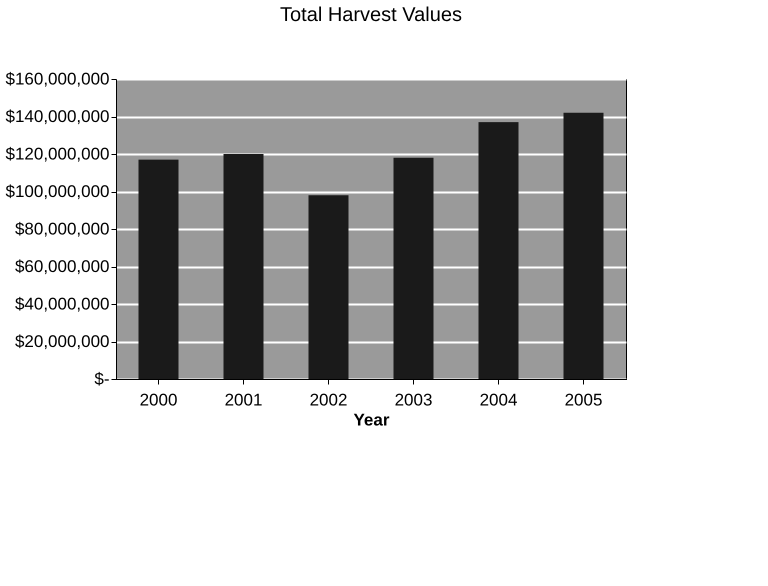  I want to click on x-tick-label: 2000, so click(159, 400).